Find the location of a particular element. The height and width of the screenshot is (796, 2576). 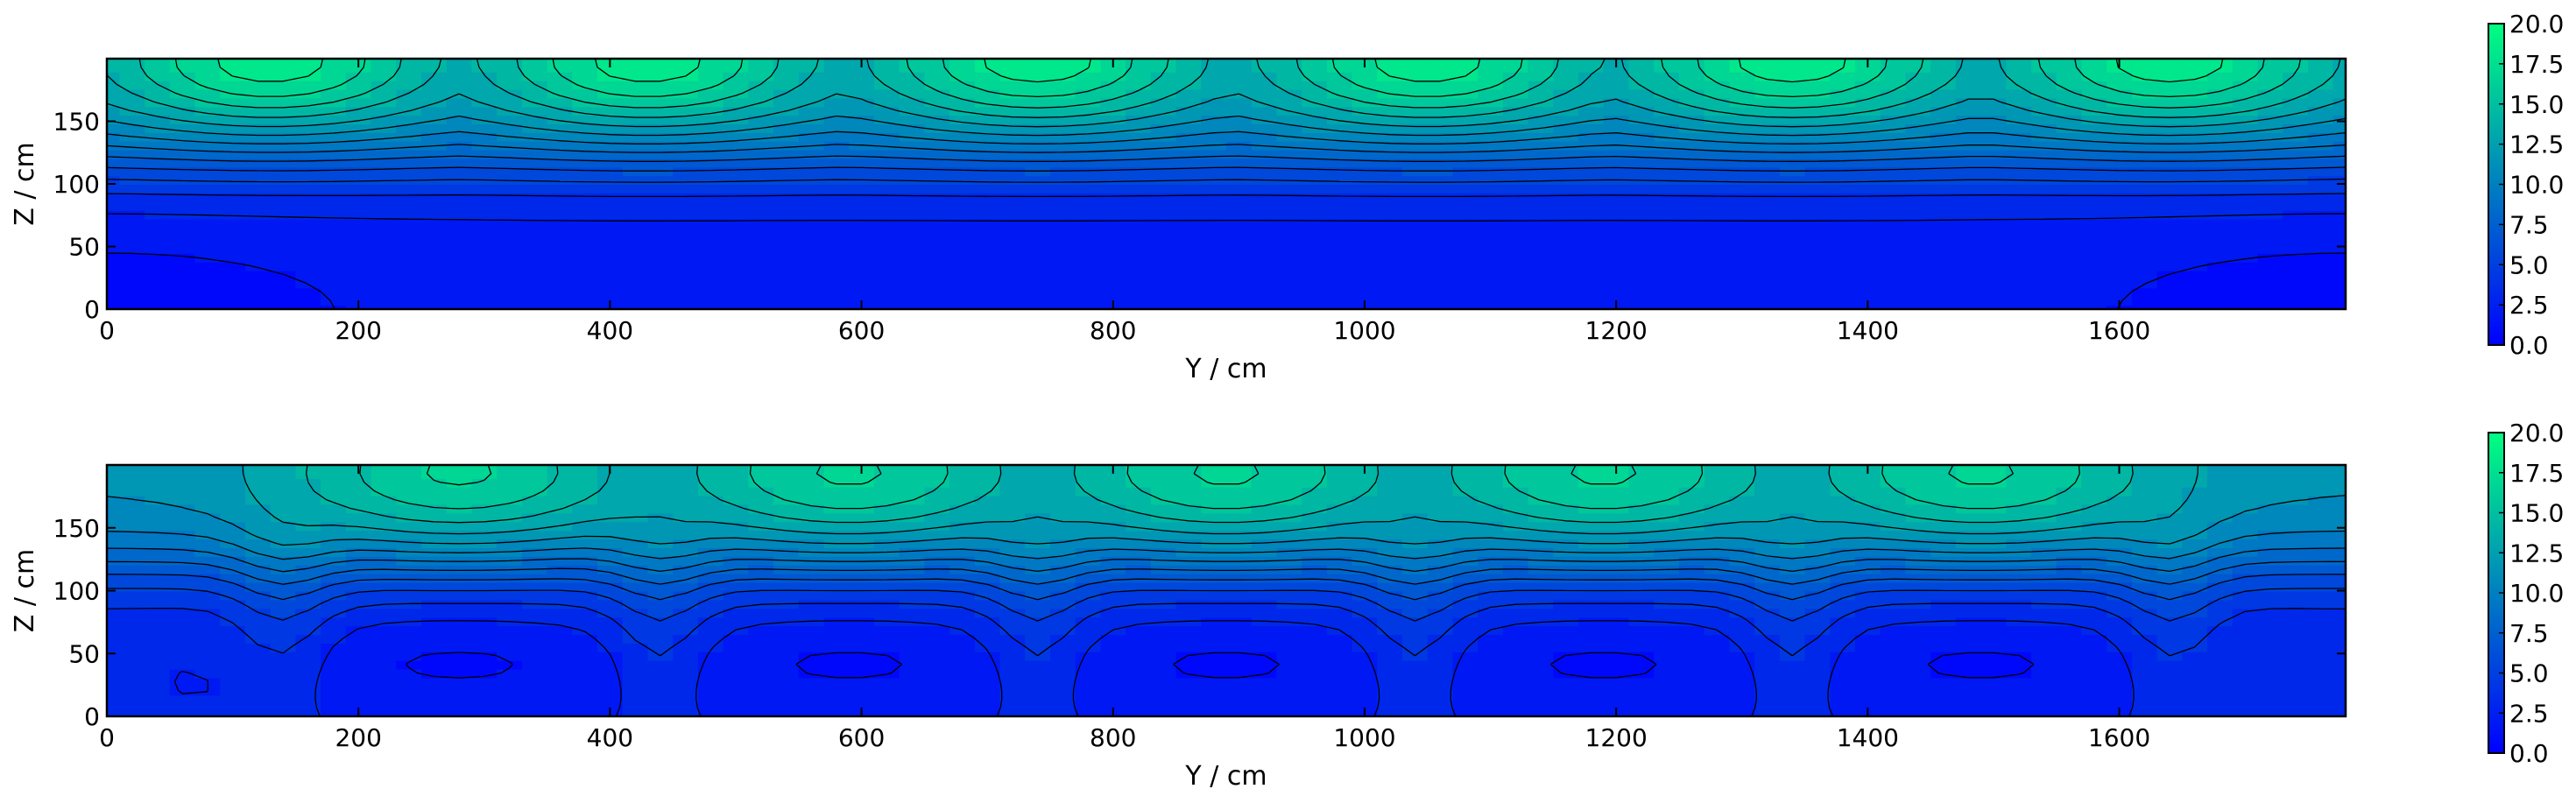

contour-line is located at coordinates (1226, 280).